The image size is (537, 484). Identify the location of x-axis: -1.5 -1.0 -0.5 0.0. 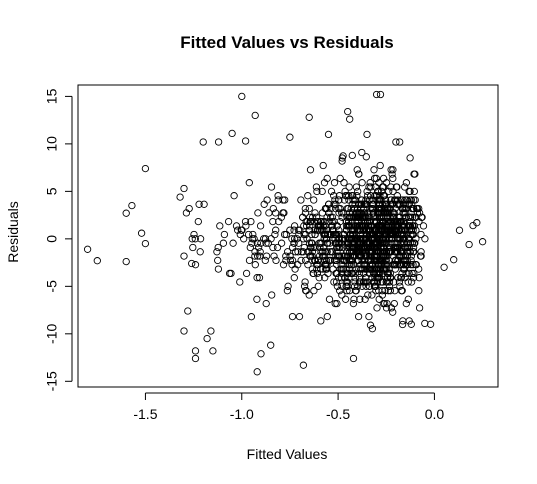
(289, 407).